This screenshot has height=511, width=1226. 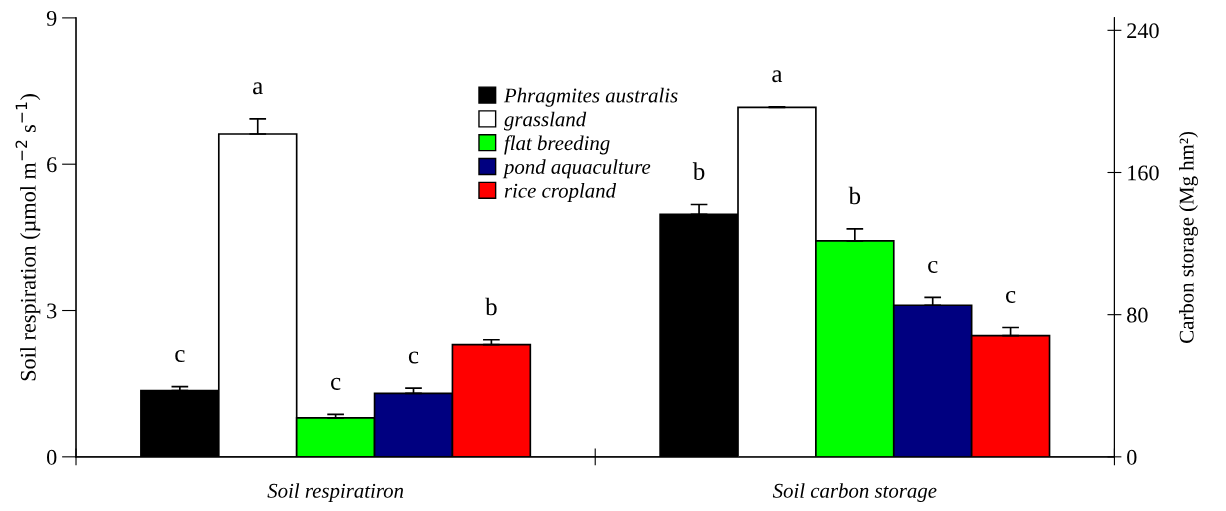 What do you see at coordinates (1143, 173) in the screenshot?
I see `y2-tick-label: 160` at bounding box center [1143, 173].